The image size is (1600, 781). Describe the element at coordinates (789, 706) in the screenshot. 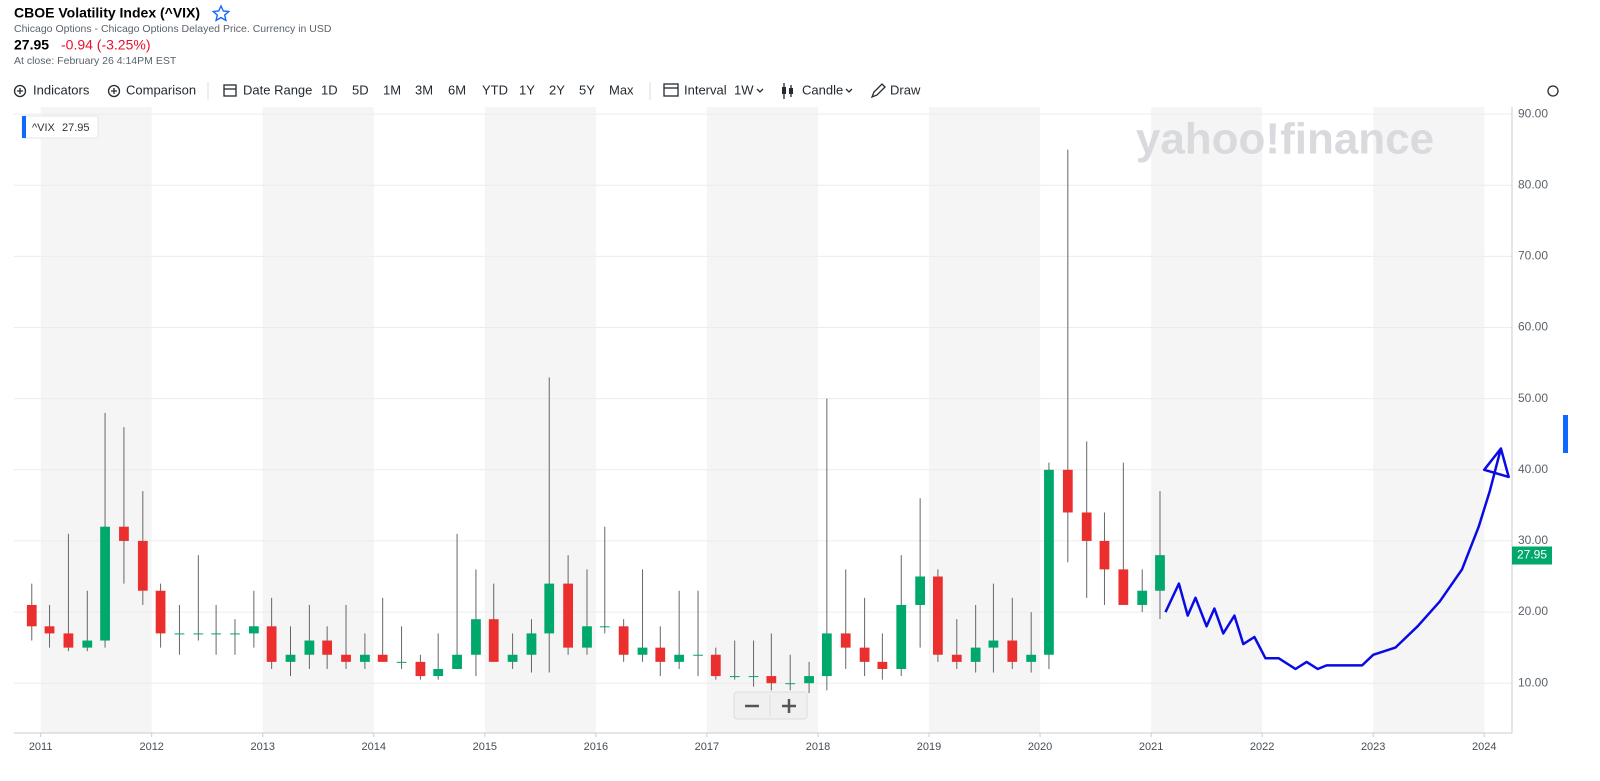

I see `zoom-in` at that location.